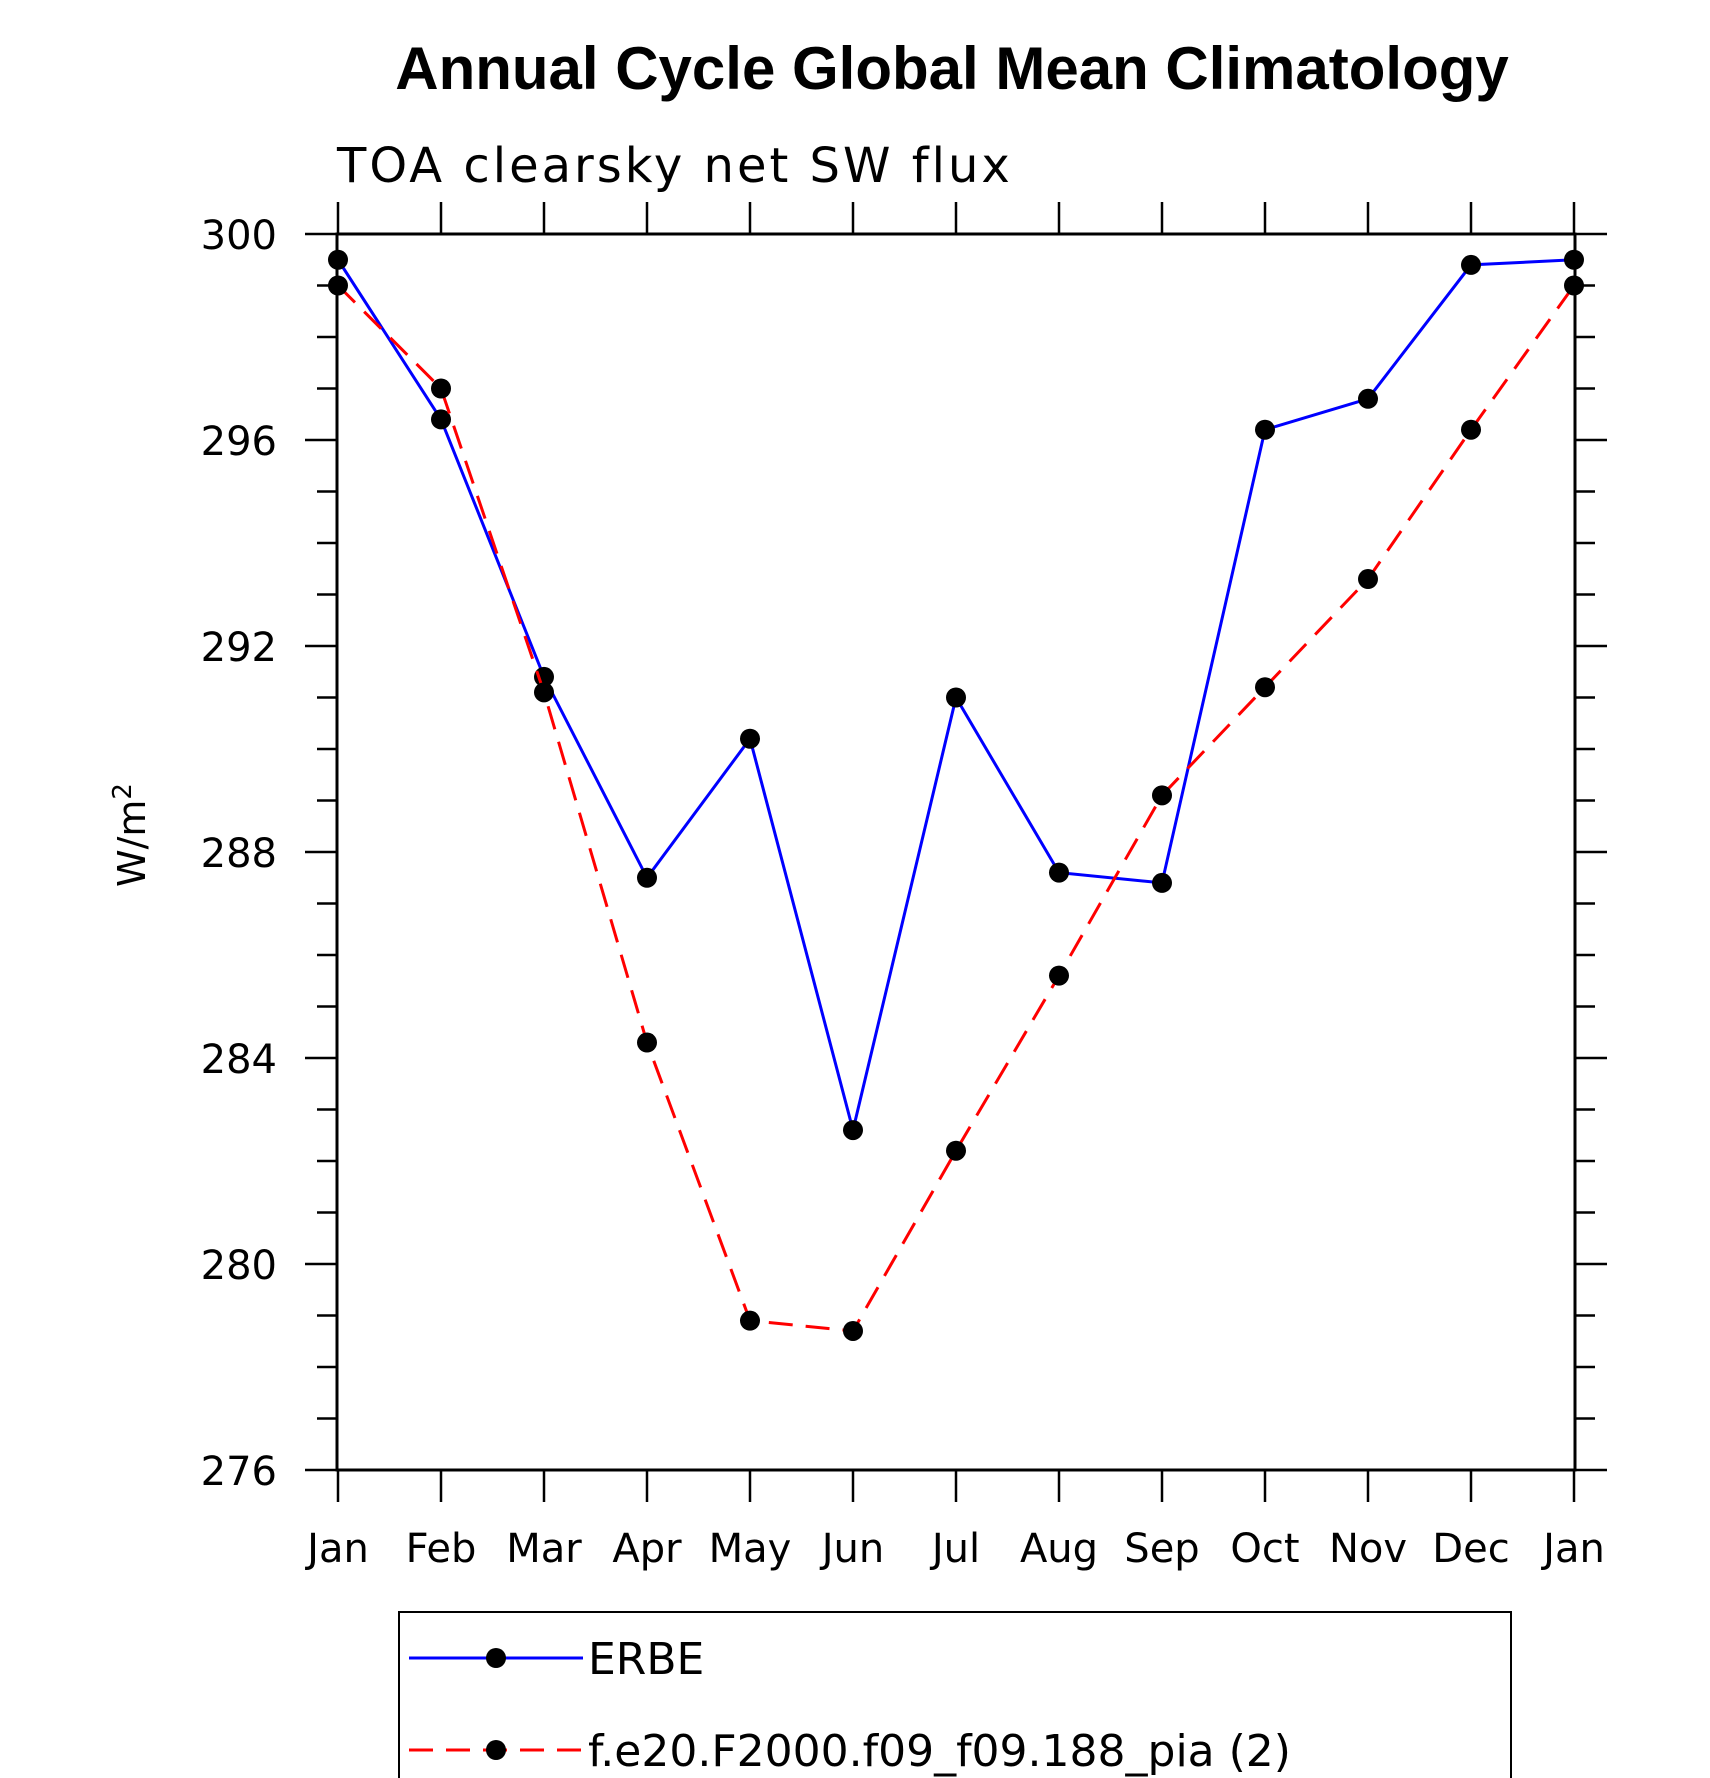 The height and width of the screenshot is (1778, 1710). I want to click on y-tick-label: 284, so click(239, 1060).